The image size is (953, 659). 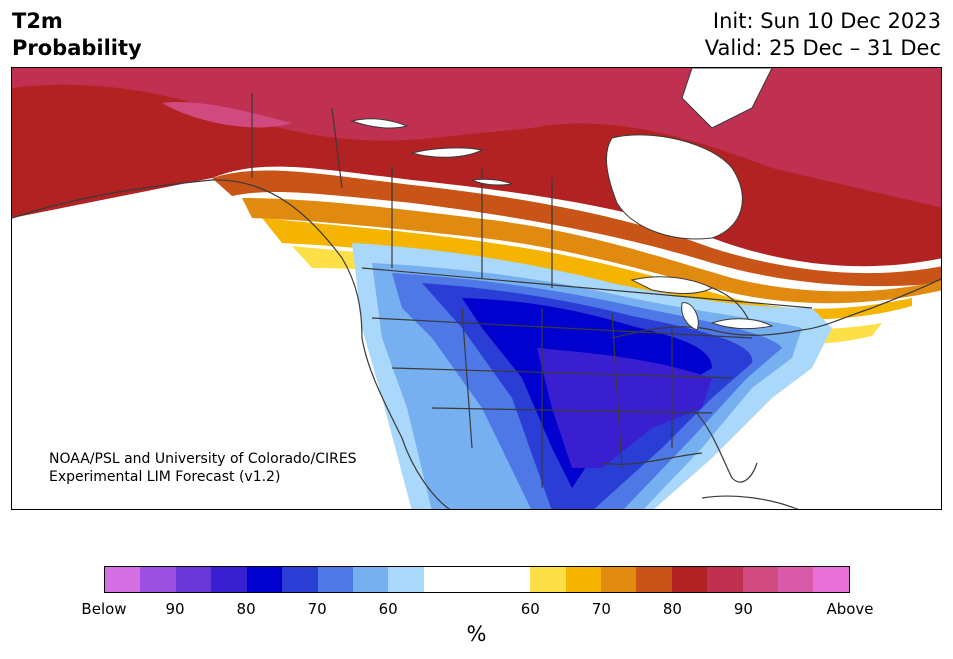 What do you see at coordinates (476, 634) in the screenshot?
I see `colorbar-unit: %` at bounding box center [476, 634].